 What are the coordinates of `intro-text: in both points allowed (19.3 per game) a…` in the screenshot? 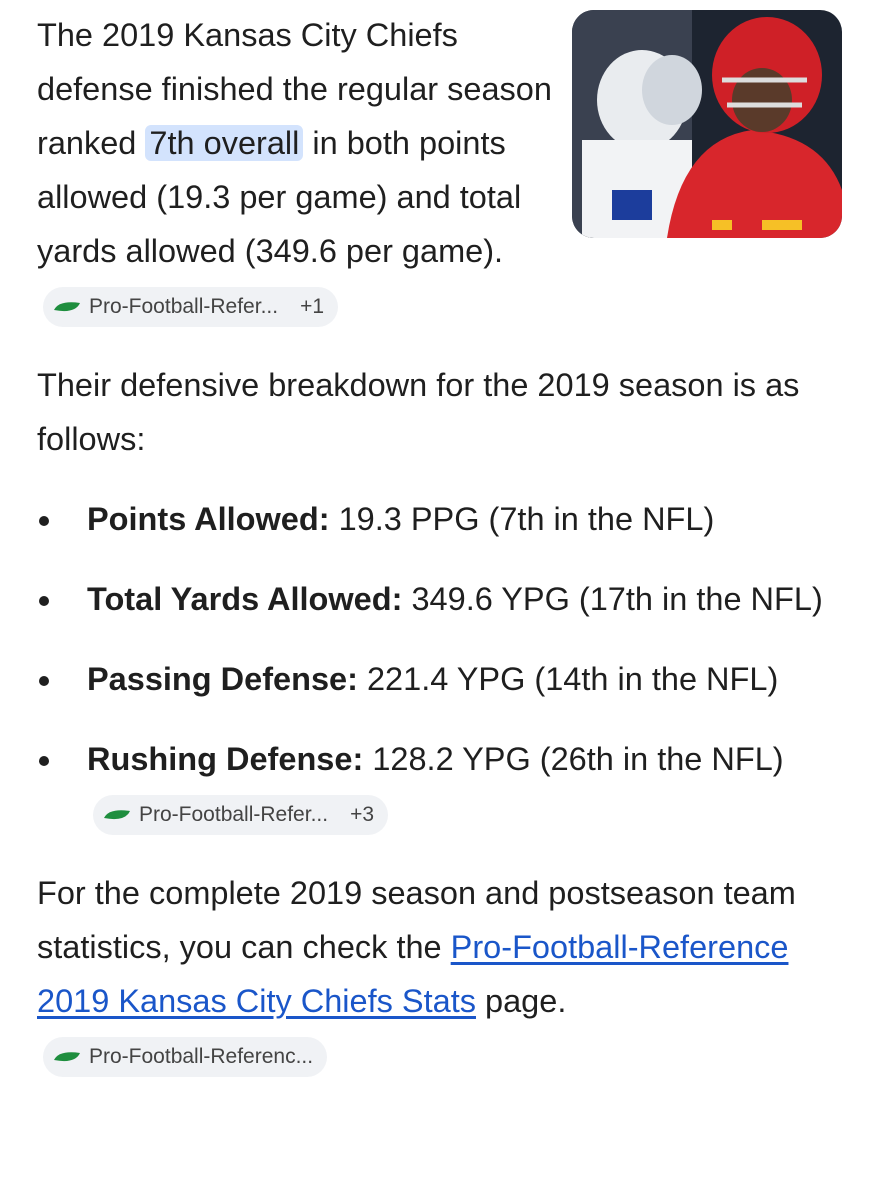 It's located at (279, 197).